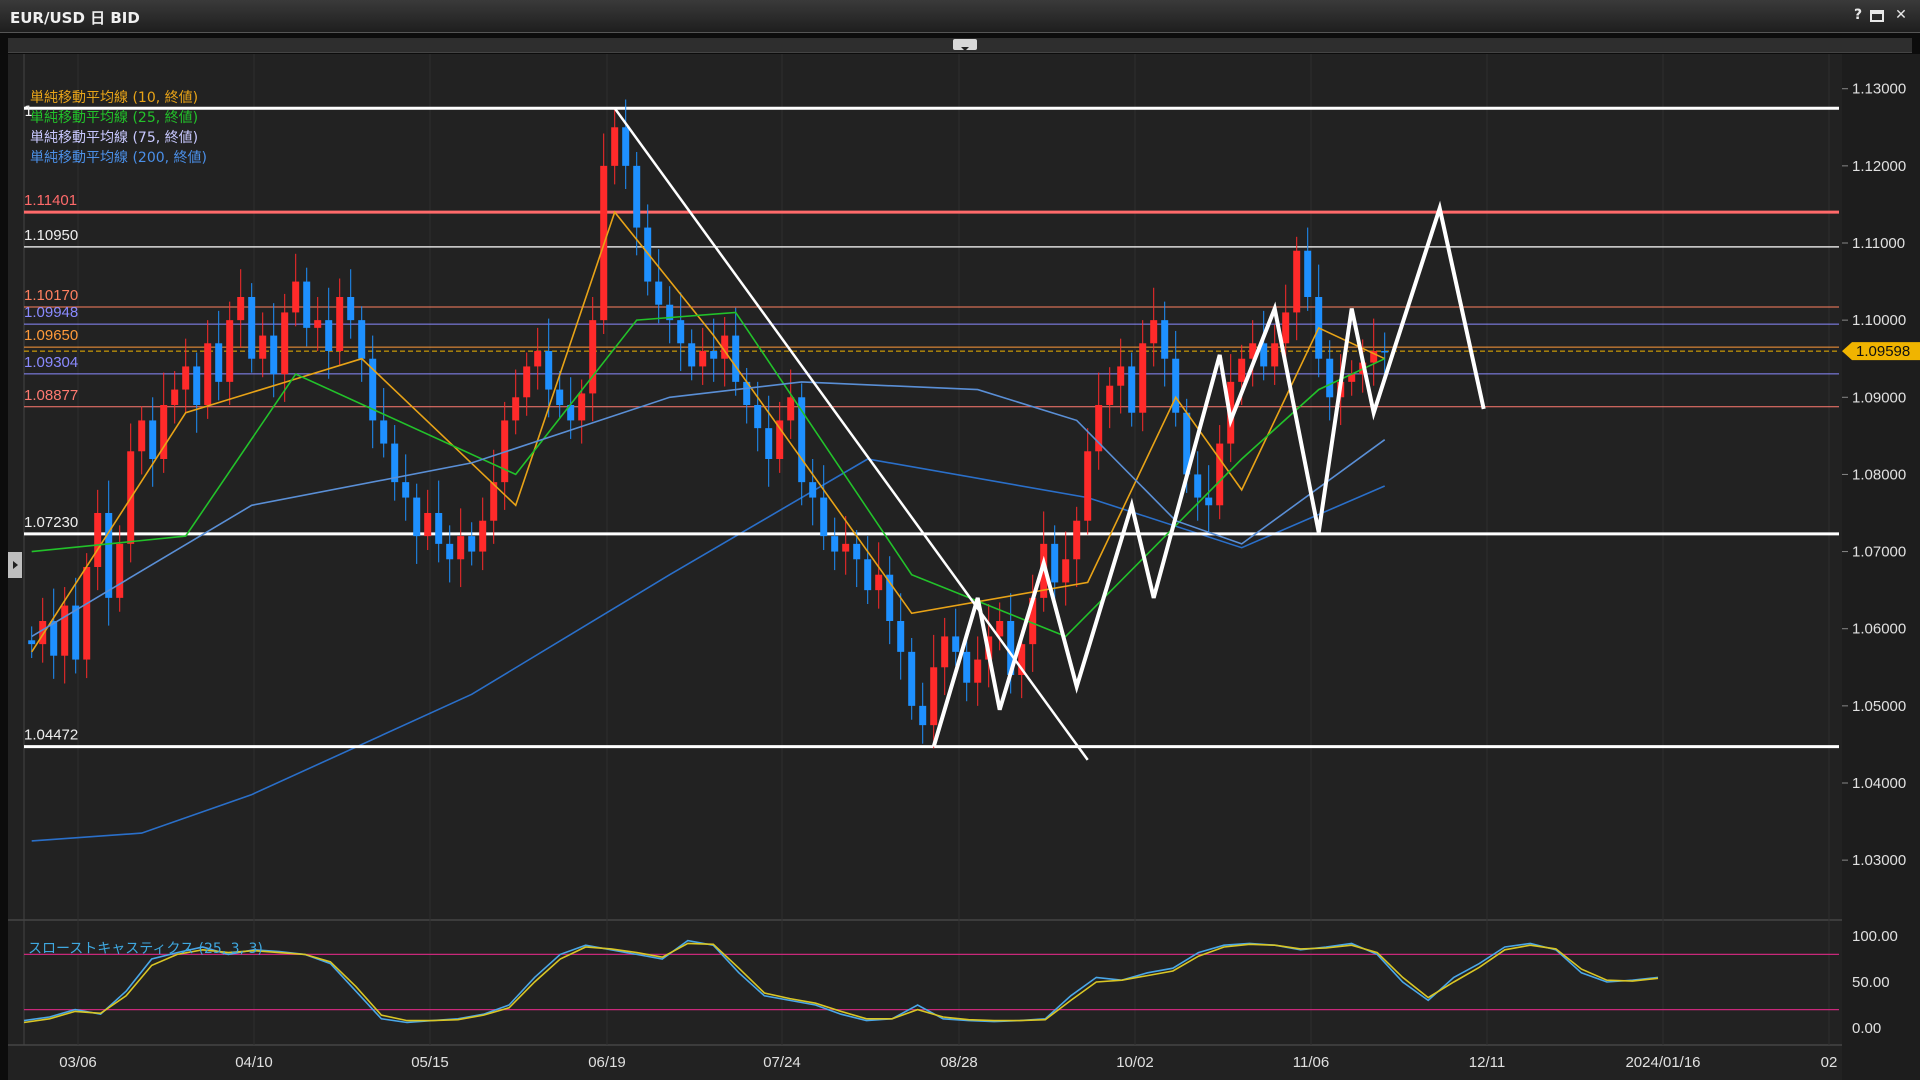 The image size is (1920, 1080). I want to click on window-title: EUR/USD 日 BID, so click(75, 18).